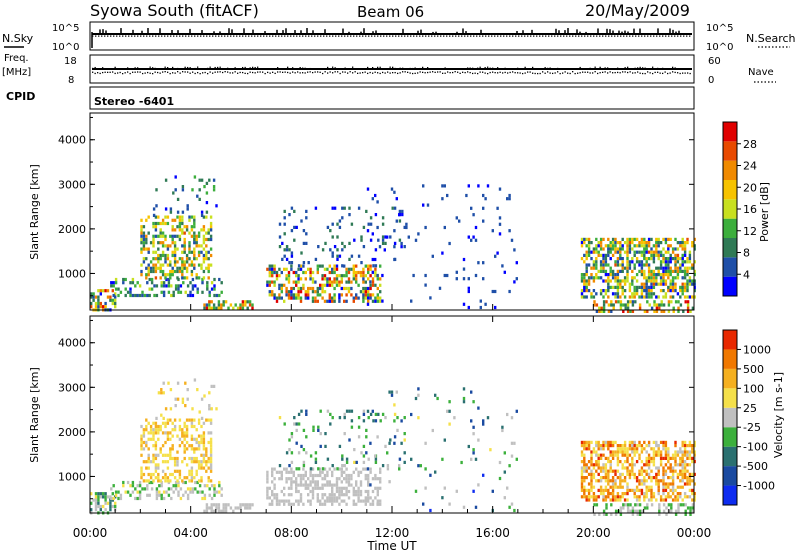 The width and height of the screenshot is (800, 554). I want to click on y-tick-label: 4000, so click(72, 343).